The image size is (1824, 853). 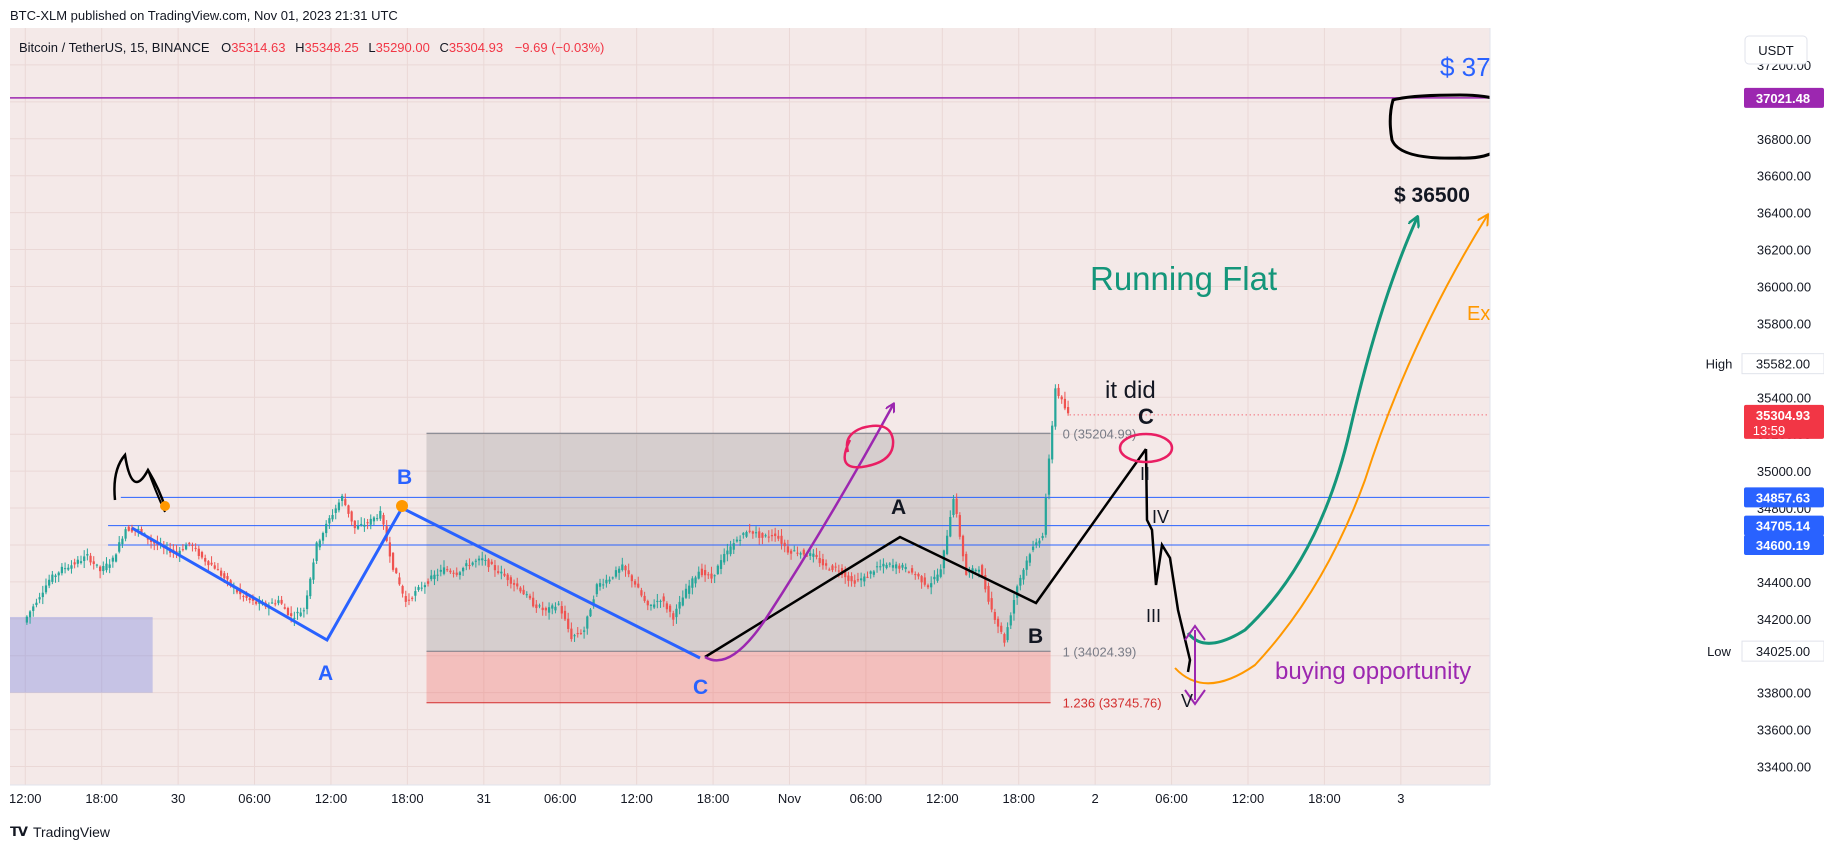 I want to click on wave-label-b-black: B, so click(x=1035, y=636).